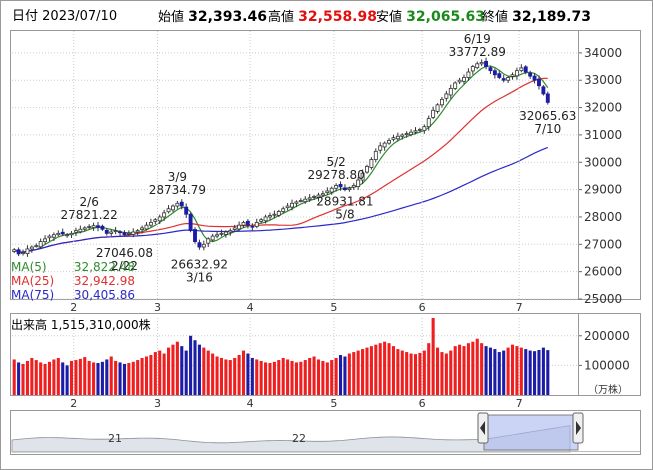  What do you see at coordinates (519, 307) in the screenshot?
I see `month-tick-label: 7` at bounding box center [519, 307].